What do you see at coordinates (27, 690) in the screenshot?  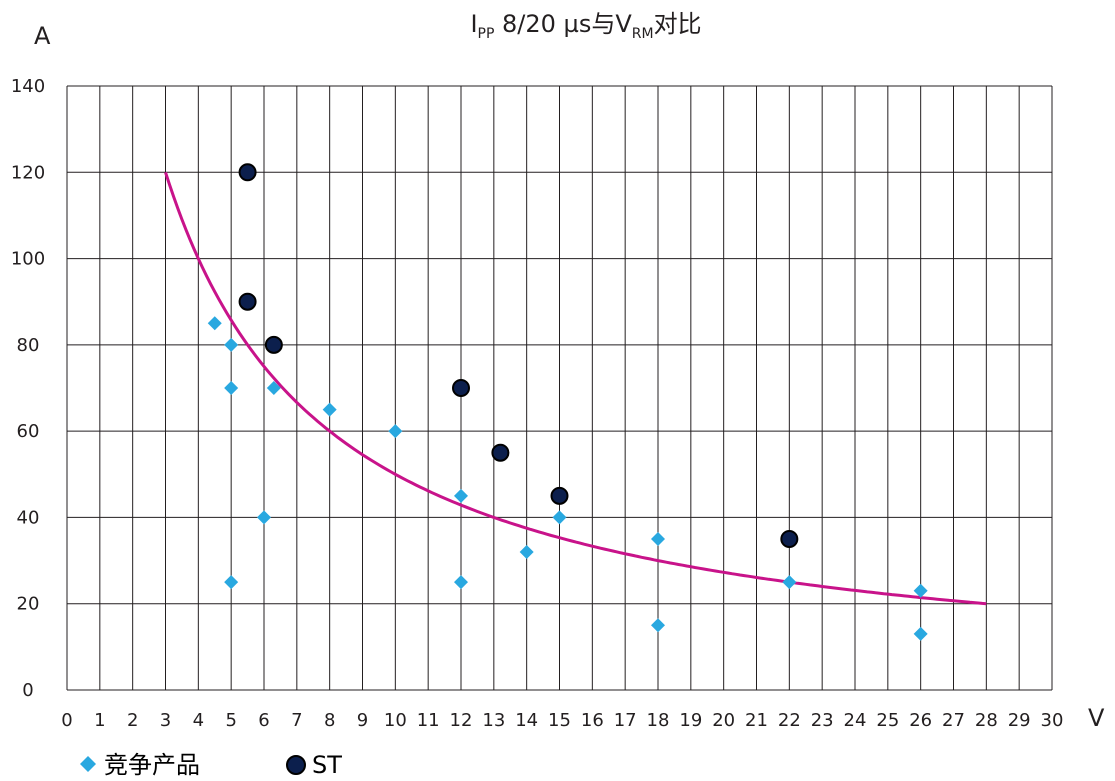 I see `y-tick-label: 0` at bounding box center [27, 690].